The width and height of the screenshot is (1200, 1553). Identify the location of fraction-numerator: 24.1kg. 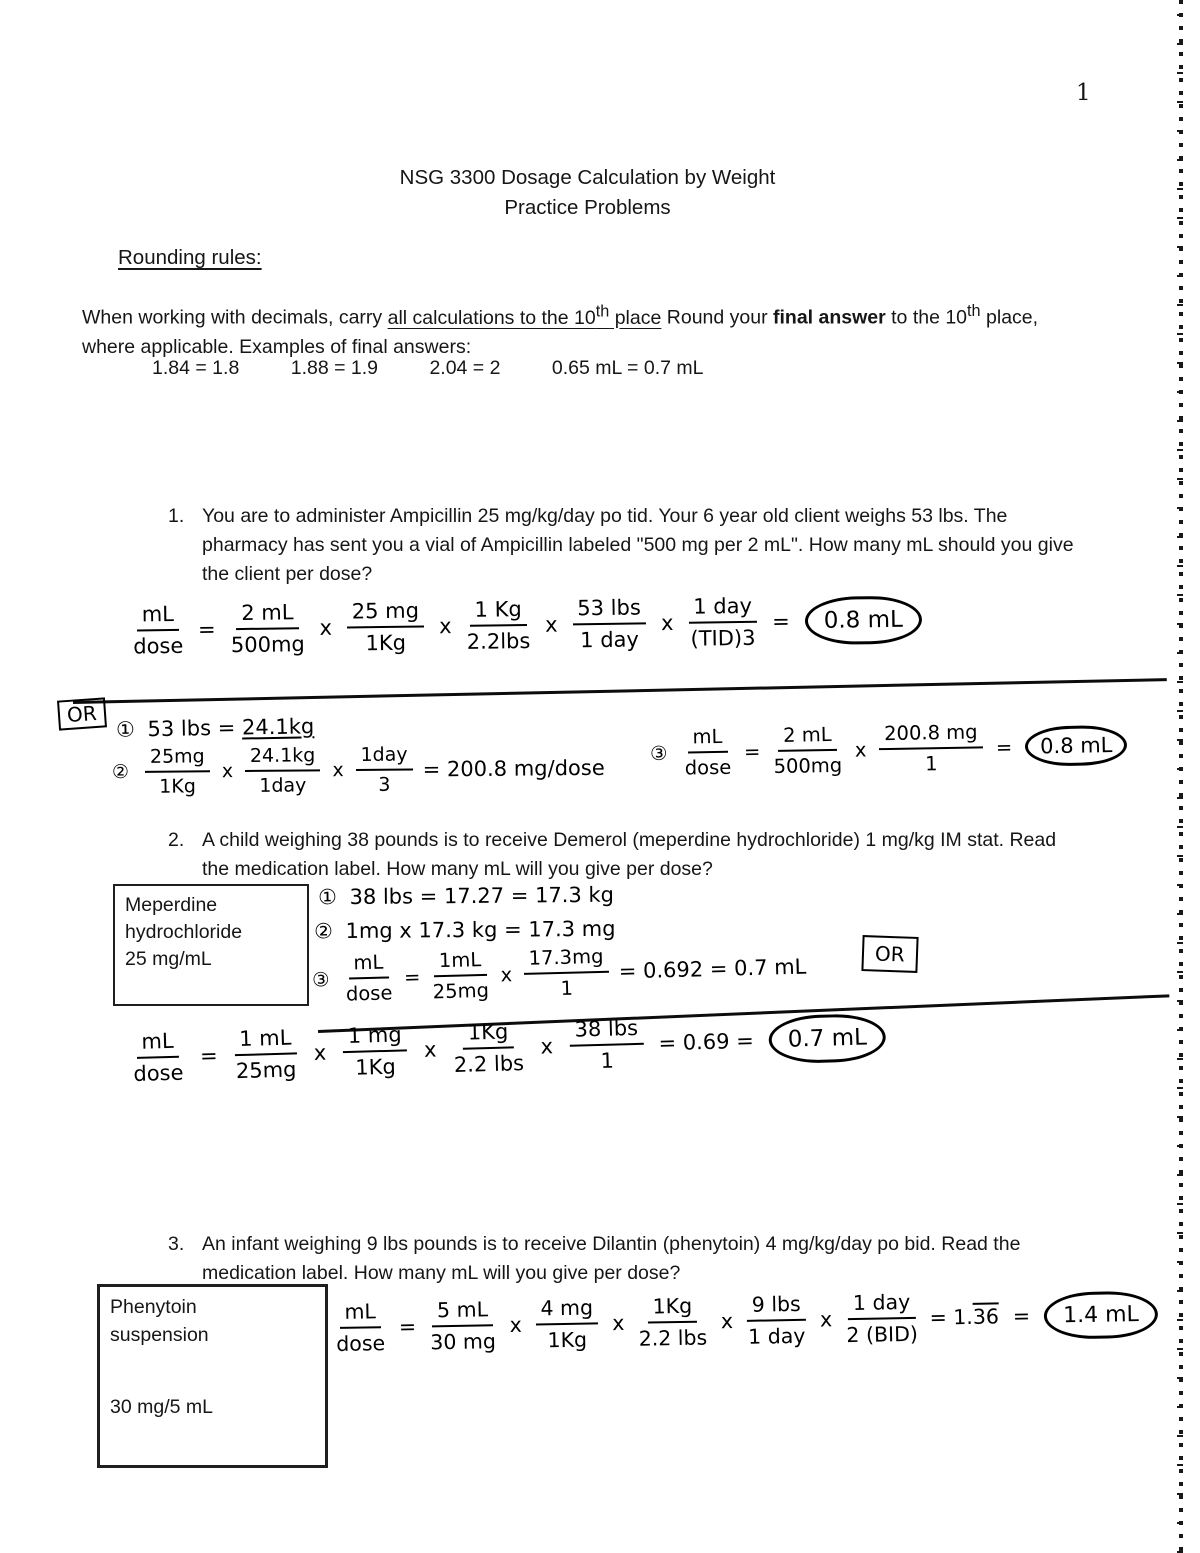
(282, 758).